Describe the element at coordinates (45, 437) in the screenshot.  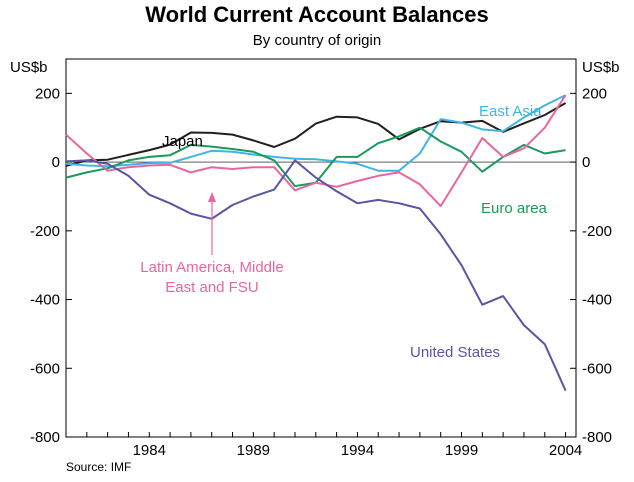
I see `y-tick-label-left: -800` at that location.